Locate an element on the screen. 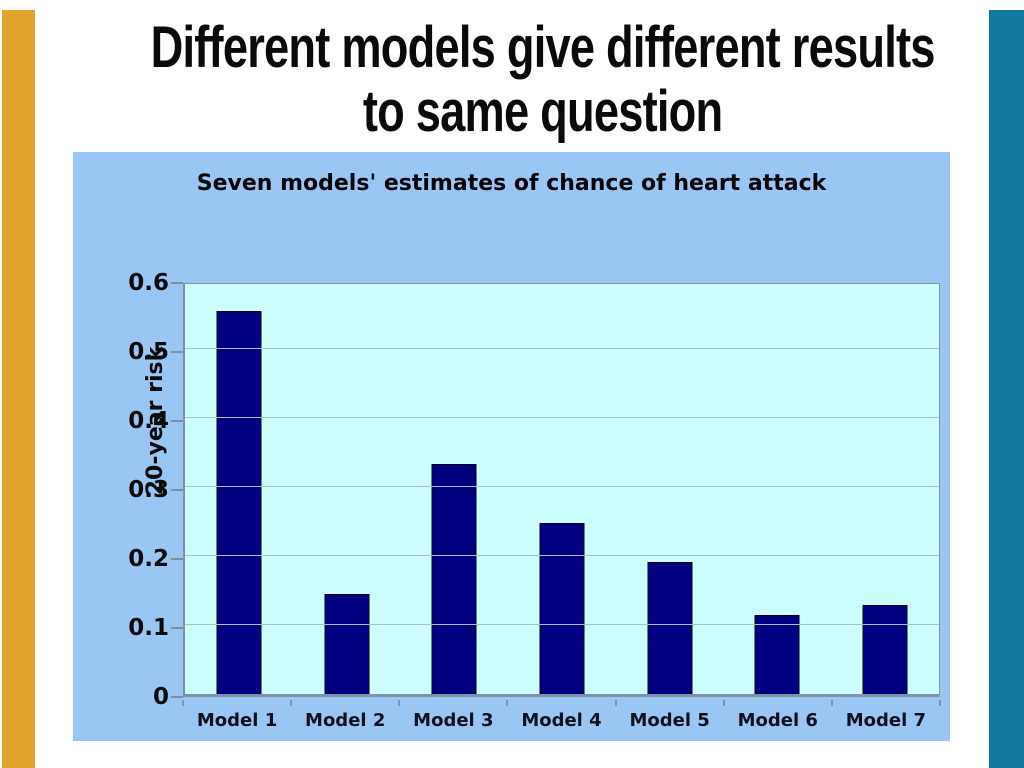  y-tick-label: 0.2 is located at coordinates (148, 559).